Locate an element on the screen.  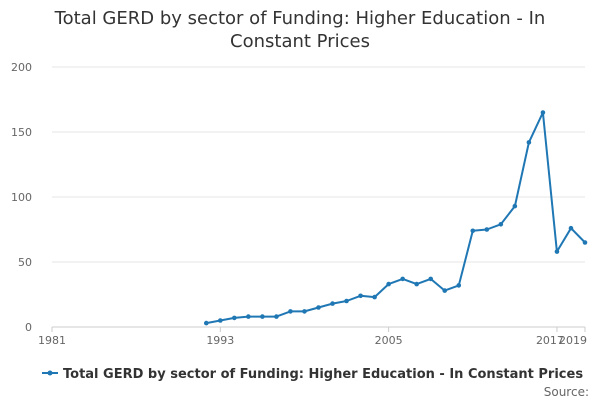
y-axis: 0 50 100 150 200 is located at coordinates (21, 197).